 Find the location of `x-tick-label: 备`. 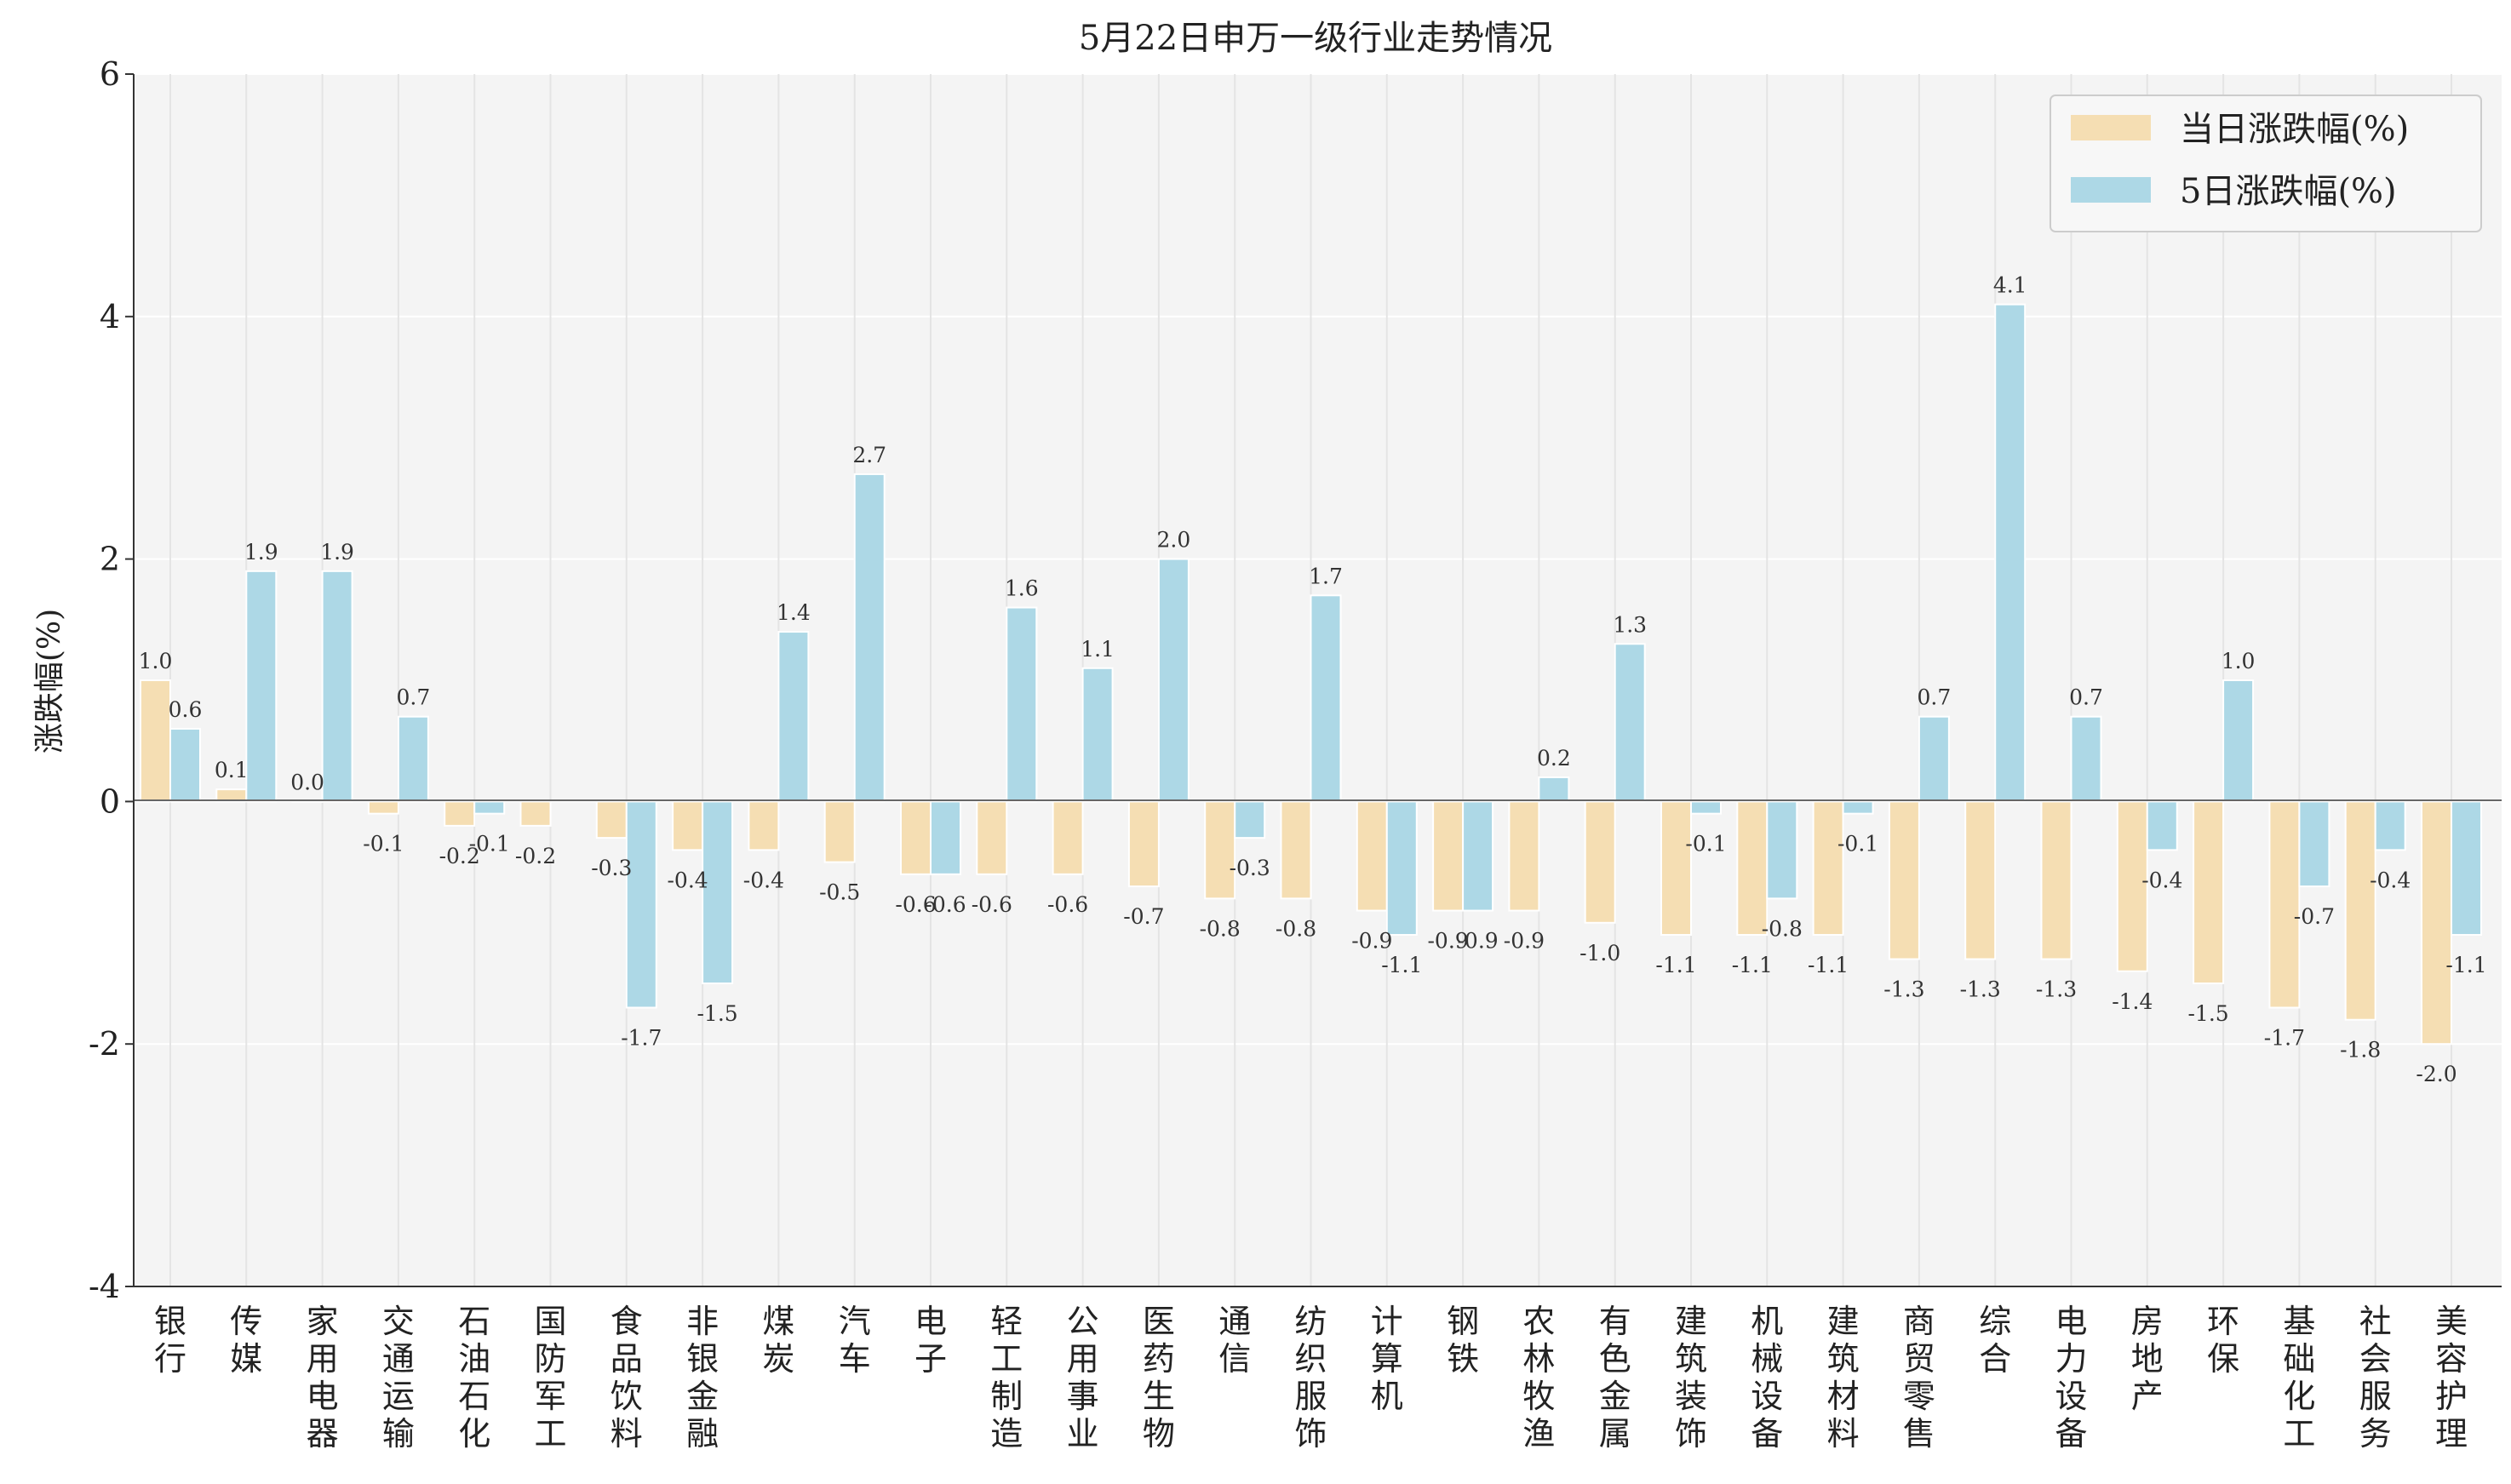

x-tick-label: 备 is located at coordinates (2071, 1433).